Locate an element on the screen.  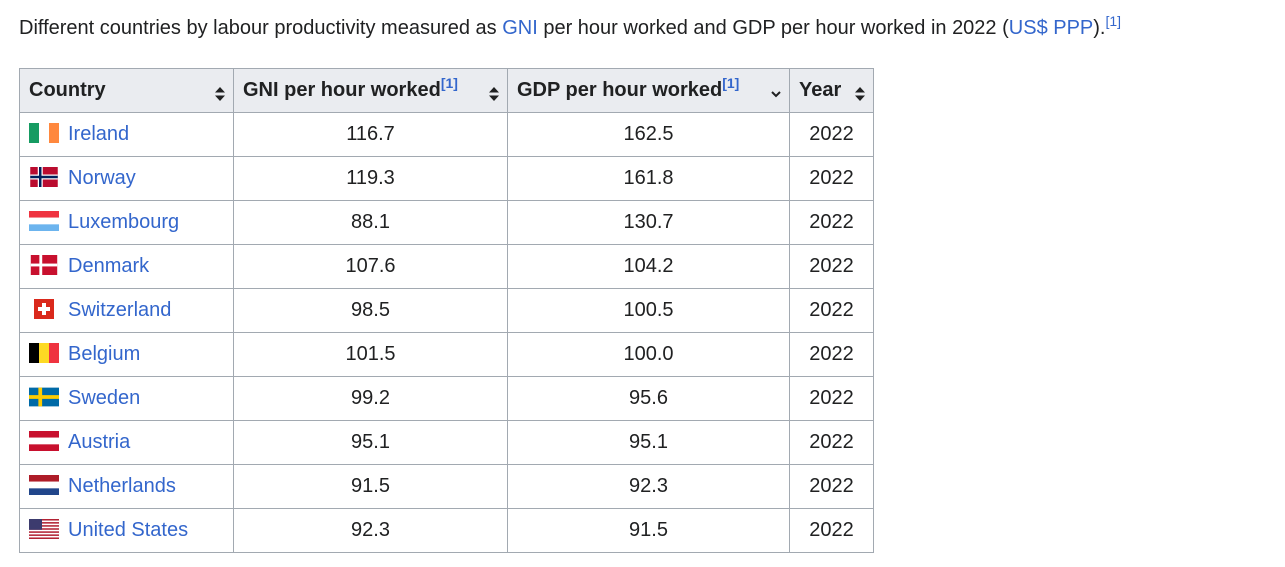
country-cell: Netherlands is located at coordinates (126, 486).